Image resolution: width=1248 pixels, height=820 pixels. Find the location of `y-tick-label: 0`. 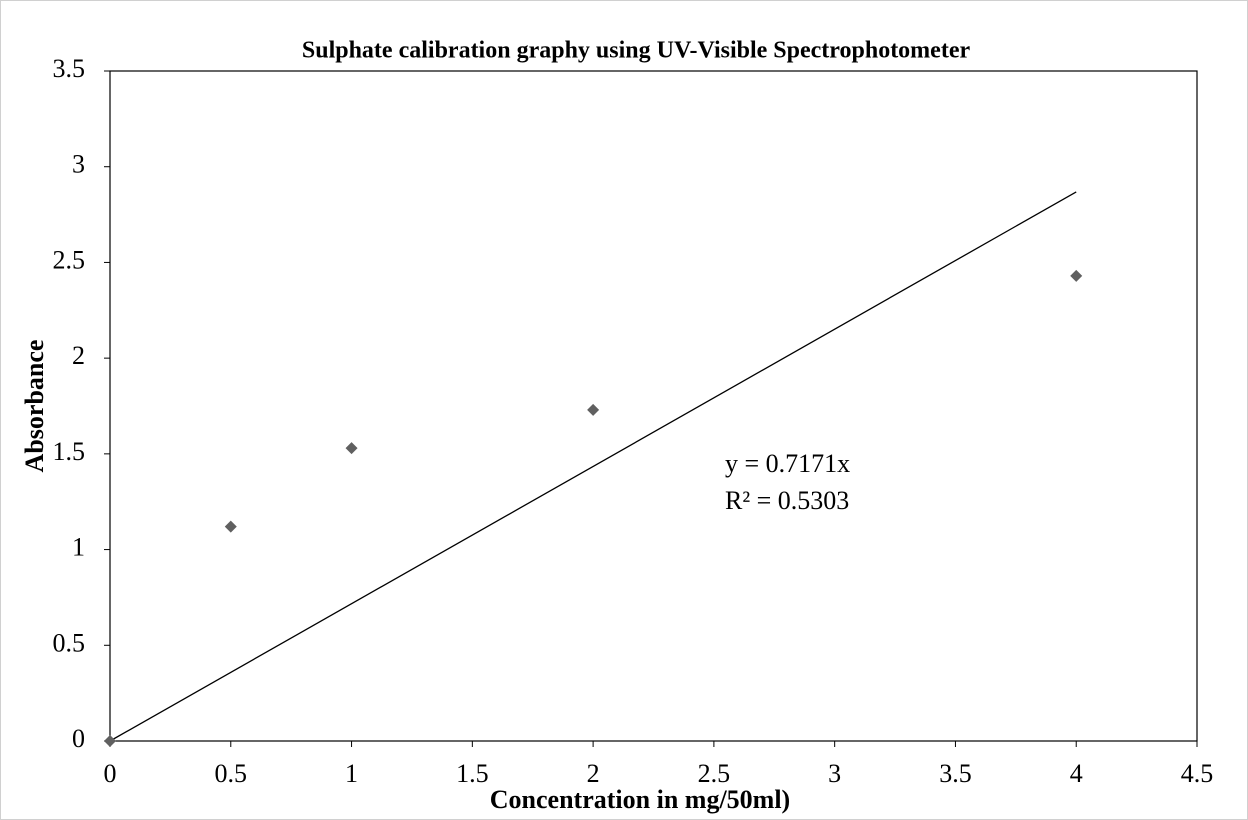

y-tick-label: 0 is located at coordinates (78, 738).